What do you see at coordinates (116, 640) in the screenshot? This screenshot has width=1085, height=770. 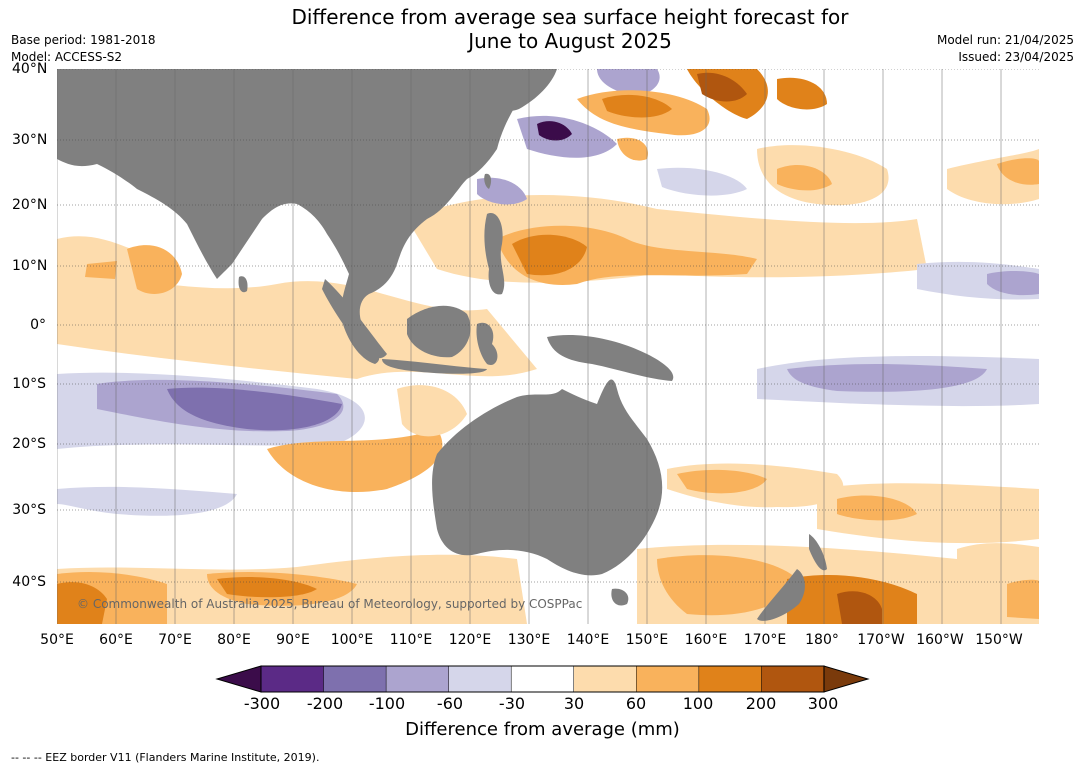 I see `lon-label-60e: 60°E` at bounding box center [116, 640].